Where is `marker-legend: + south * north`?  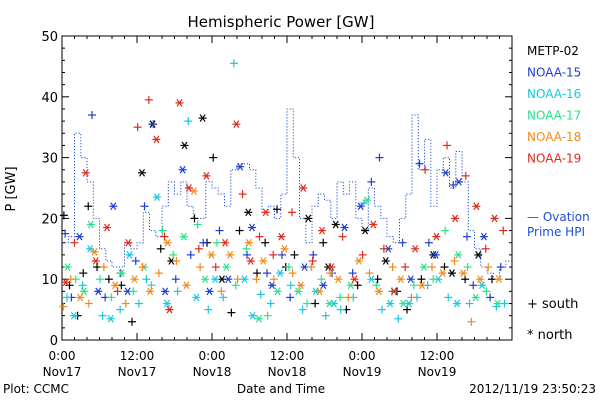
marker-legend: + south * north is located at coordinates (552, 320).